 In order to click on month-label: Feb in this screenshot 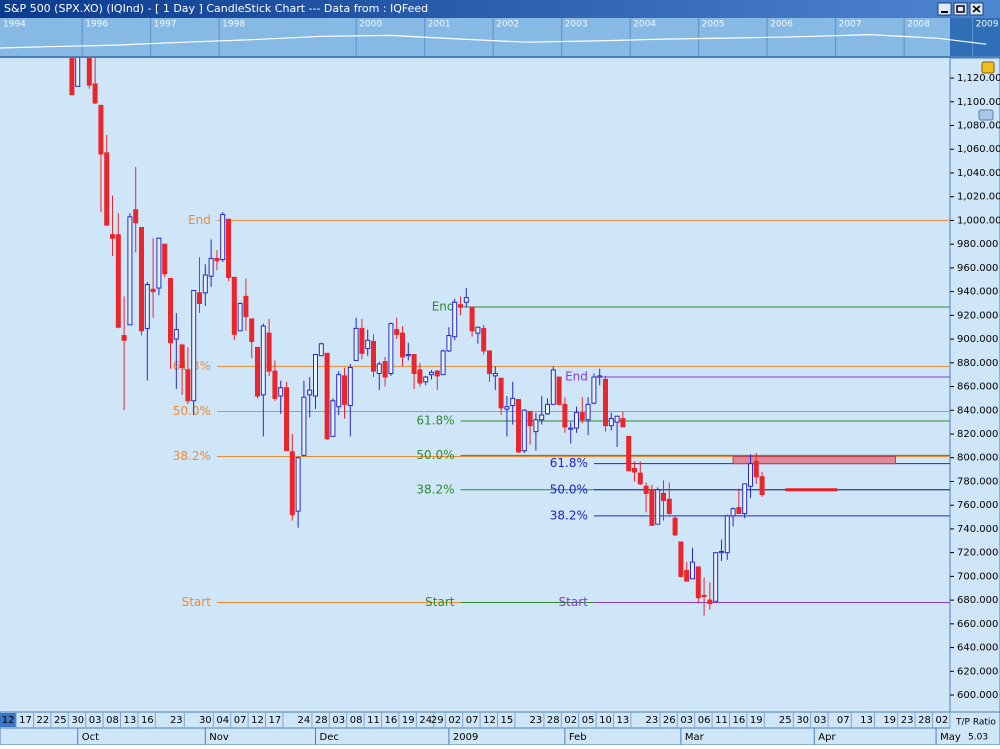, I will do `click(578, 737)`.